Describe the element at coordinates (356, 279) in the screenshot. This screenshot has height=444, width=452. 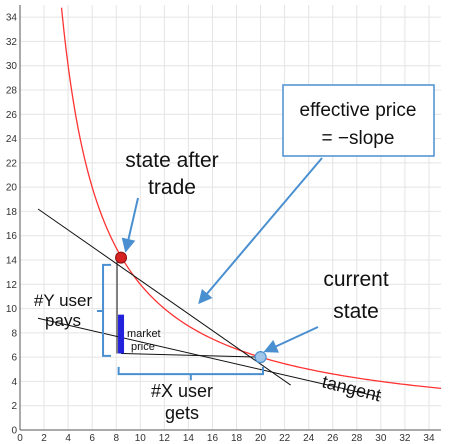
I see `current-state-label: current` at that location.